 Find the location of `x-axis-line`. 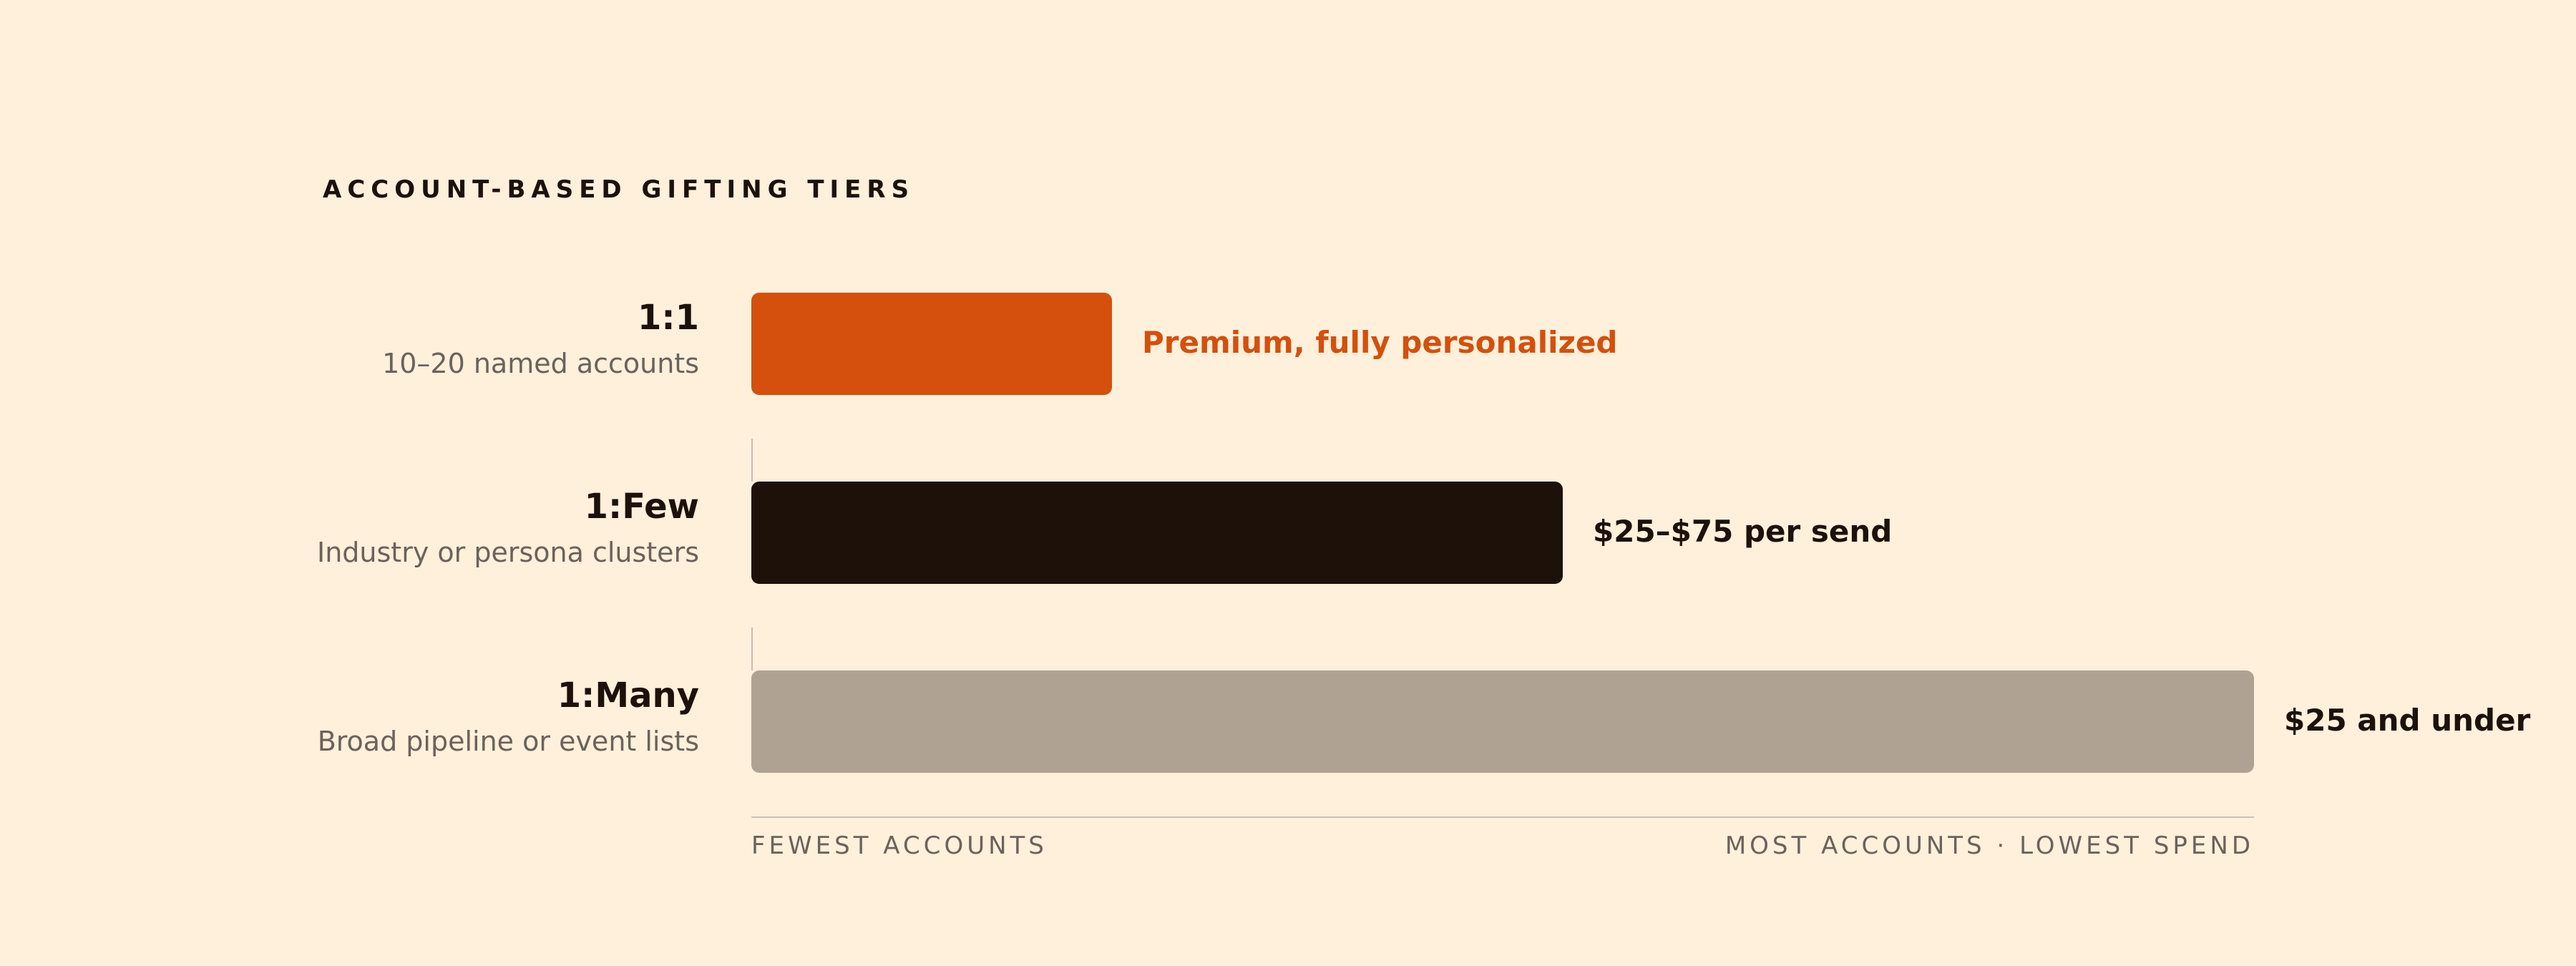

x-axis-line is located at coordinates (1502, 817).